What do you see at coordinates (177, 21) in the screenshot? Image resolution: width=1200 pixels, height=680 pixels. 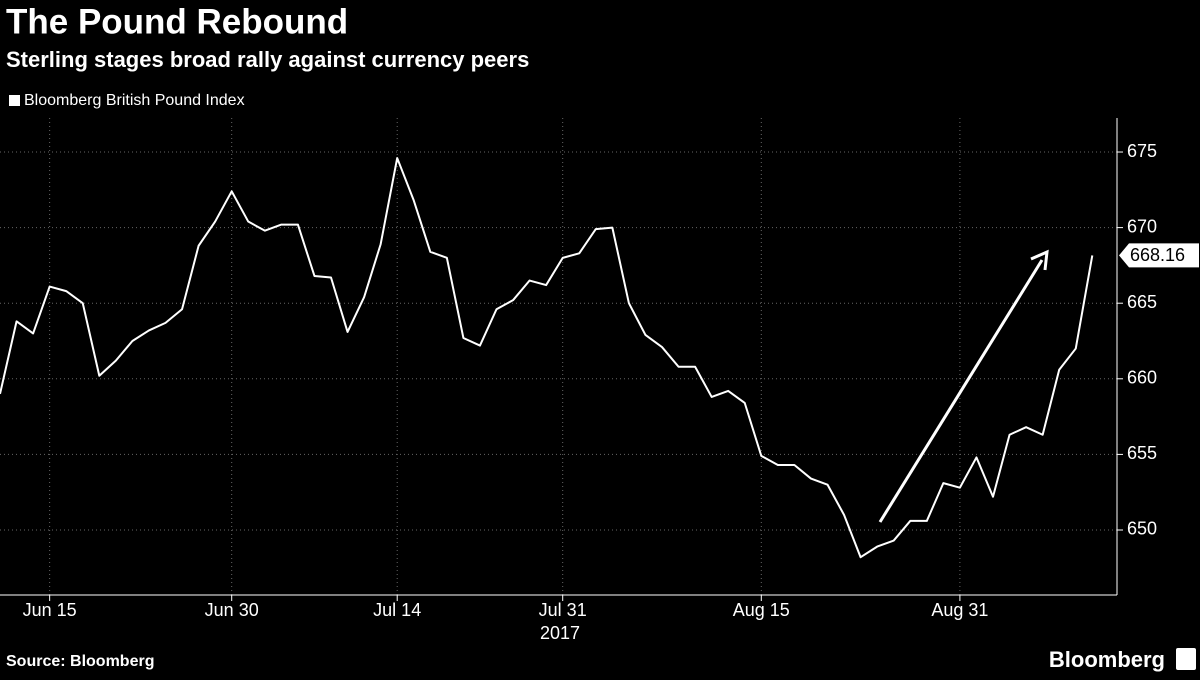 I see `chart-title: The Pound Rebound` at bounding box center [177, 21].